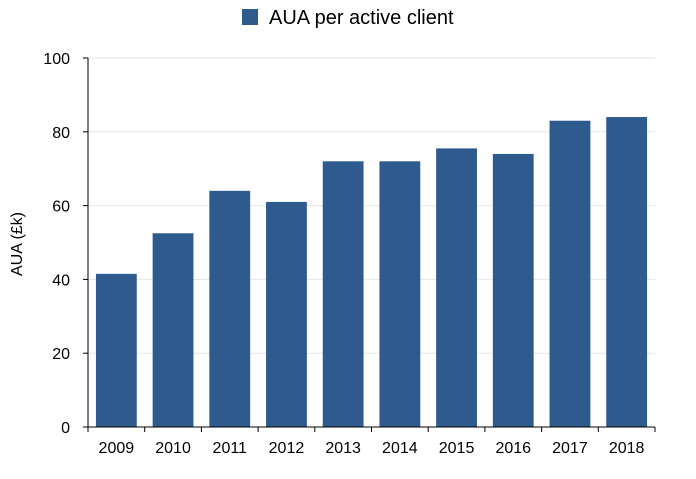  What do you see at coordinates (627, 448) in the screenshot?
I see `x-tick-label: 2018` at bounding box center [627, 448].